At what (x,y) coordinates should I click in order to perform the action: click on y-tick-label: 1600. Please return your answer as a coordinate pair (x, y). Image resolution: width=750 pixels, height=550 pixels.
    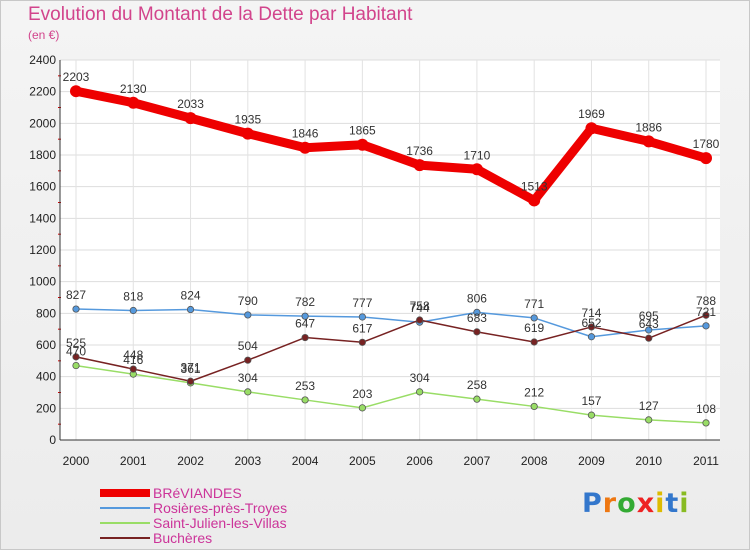
    Looking at the image, I should click on (42, 187).